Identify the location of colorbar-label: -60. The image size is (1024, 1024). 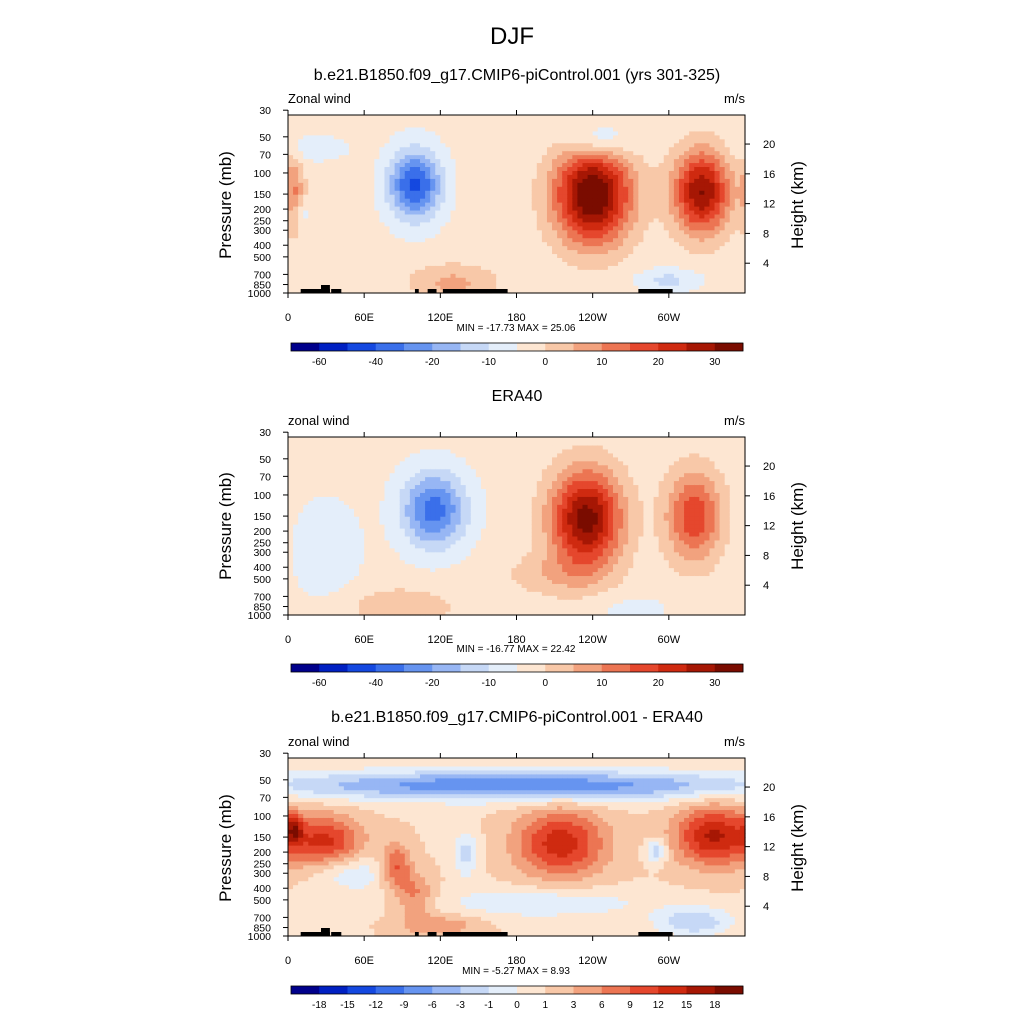
(319, 362).